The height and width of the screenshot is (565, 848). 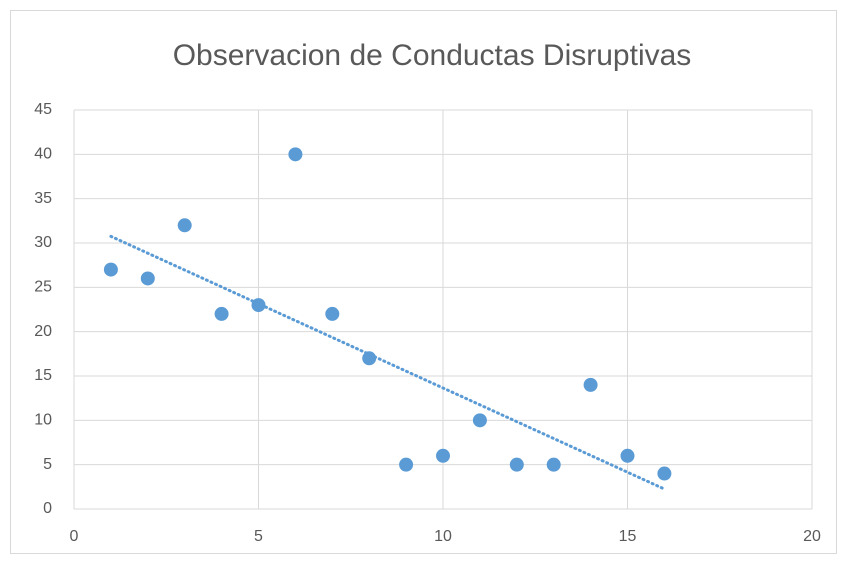 I want to click on y-tick-label: 10, so click(x=43, y=420).